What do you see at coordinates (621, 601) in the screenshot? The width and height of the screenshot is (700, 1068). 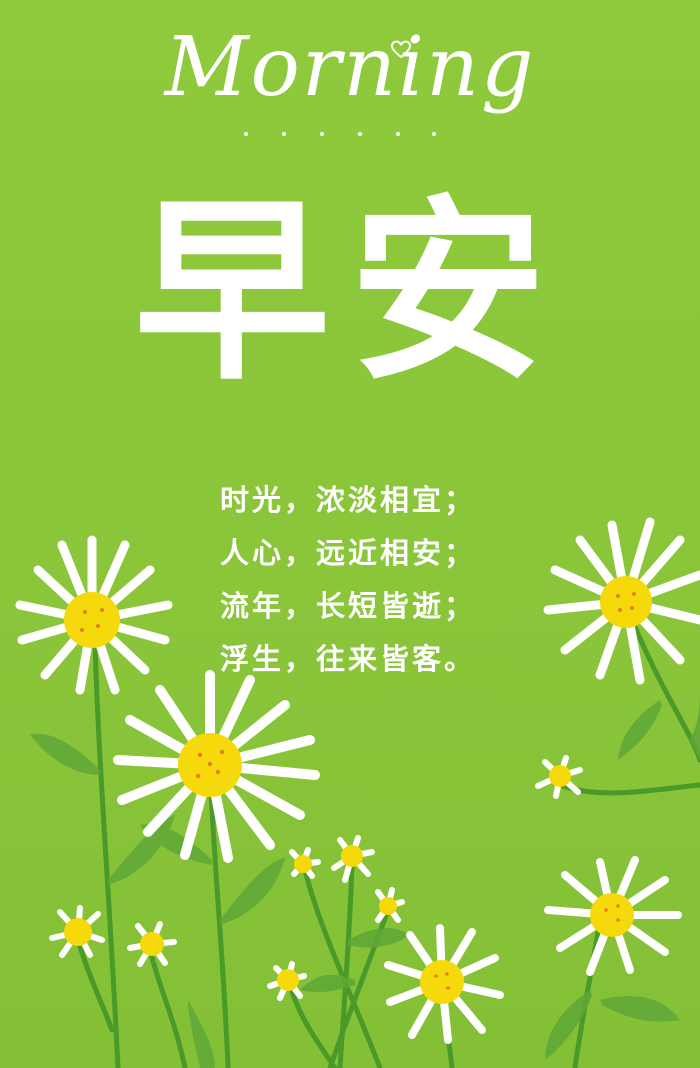 I see `daisy-large-right` at bounding box center [621, 601].